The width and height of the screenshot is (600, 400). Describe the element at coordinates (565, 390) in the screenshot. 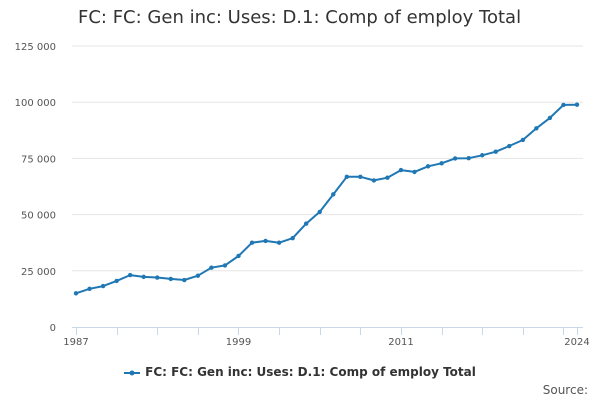

I see `source-label: Source:` at that location.